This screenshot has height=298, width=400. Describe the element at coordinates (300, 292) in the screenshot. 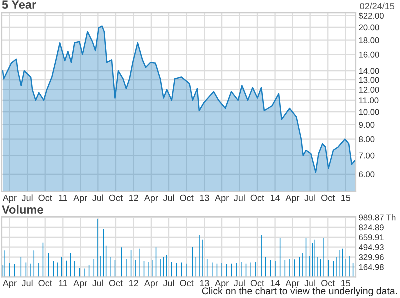

I see `text: Click on the chart to view the underlying data.` at that location.